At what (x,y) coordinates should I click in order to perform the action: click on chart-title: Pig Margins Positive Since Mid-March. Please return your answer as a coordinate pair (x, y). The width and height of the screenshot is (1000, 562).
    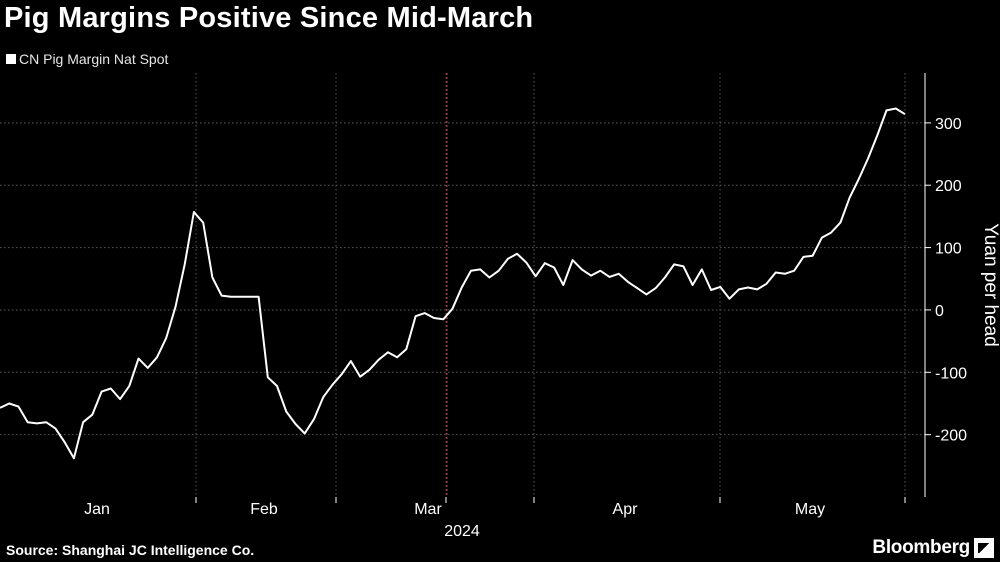
    Looking at the image, I should click on (269, 18).